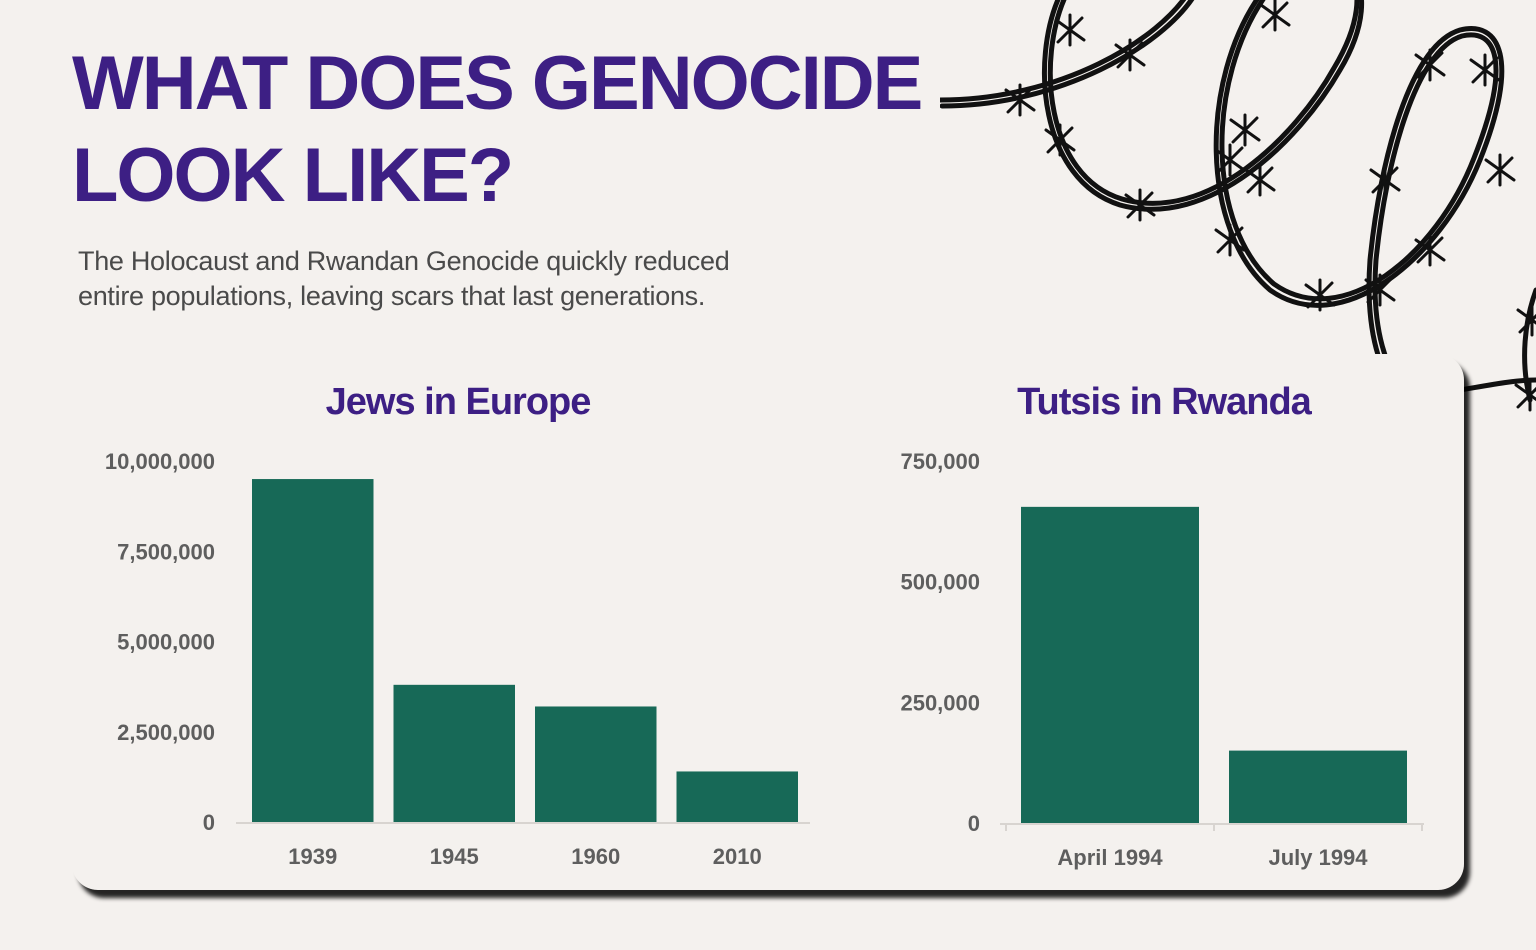 Image resolution: width=1536 pixels, height=950 pixels. What do you see at coordinates (454, 856) in the screenshot?
I see `x-tick-label: 1945` at bounding box center [454, 856].